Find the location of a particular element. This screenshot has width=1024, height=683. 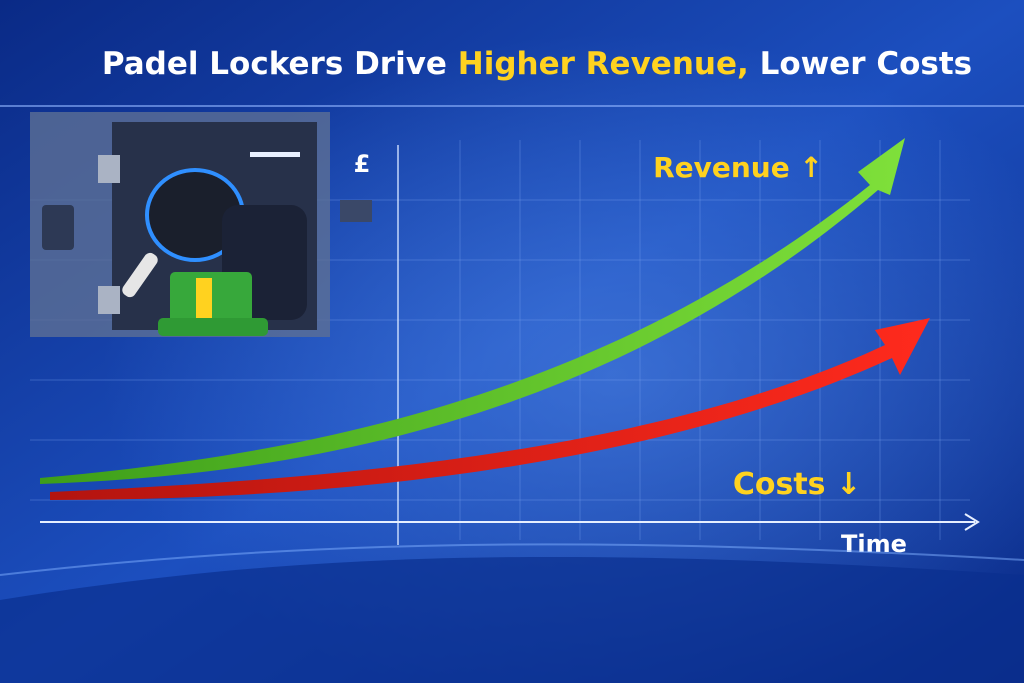

x-axis-arrowhead is located at coordinates (972, 522).